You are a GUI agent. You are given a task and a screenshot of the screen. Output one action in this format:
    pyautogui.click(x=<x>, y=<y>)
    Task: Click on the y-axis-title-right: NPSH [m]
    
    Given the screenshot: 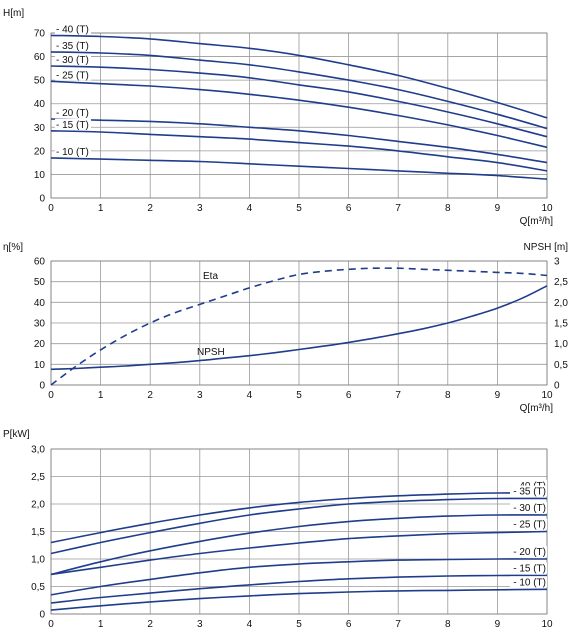 What is the action you would take?
    pyautogui.click(x=546, y=247)
    